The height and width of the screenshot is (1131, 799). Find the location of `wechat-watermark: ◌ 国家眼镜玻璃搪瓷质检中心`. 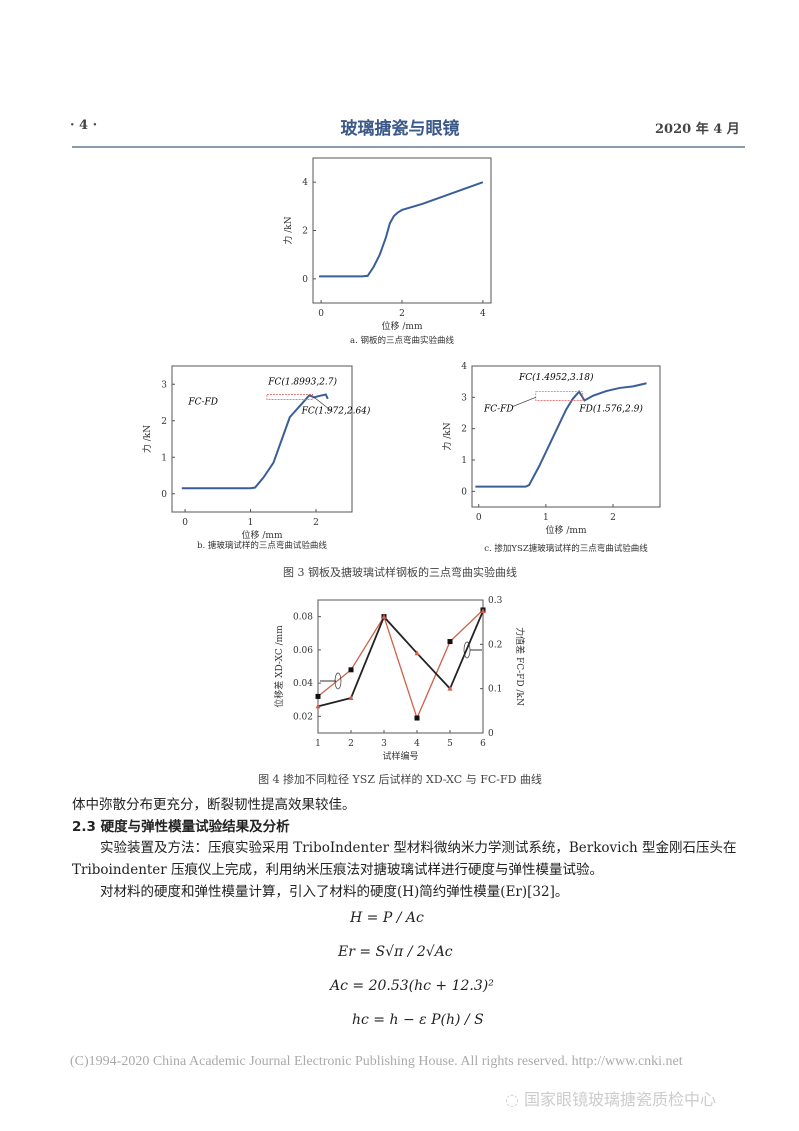

wechat-watermark: ◌ 国家眼镜玻璃搪瓷质检中心 is located at coordinates (610, 1098).